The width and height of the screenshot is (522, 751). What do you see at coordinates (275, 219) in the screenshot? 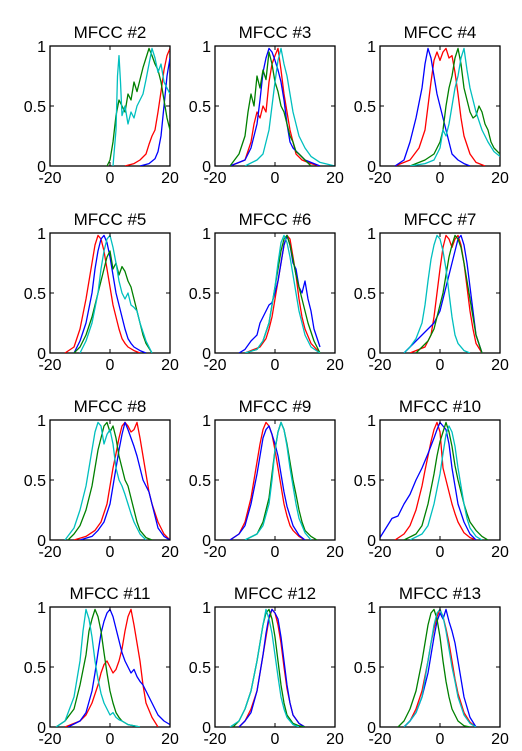
I see `subplot-title: MFCC #6` at bounding box center [275, 219].